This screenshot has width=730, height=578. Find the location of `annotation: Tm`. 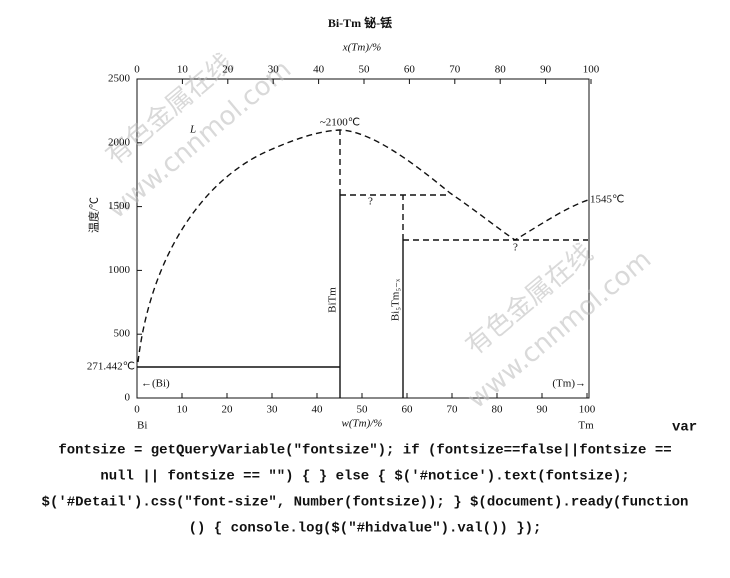

annotation: Tm is located at coordinates (586, 426).